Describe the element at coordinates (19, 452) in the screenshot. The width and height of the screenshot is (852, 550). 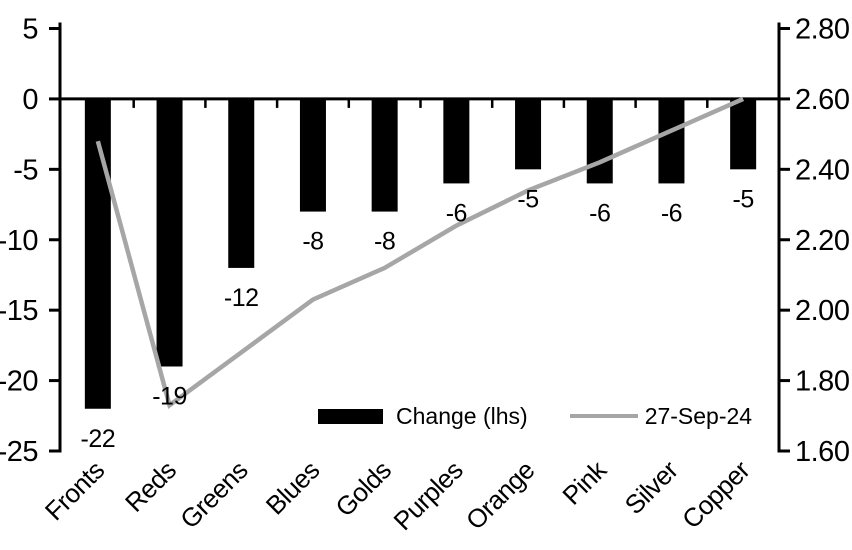
I see `left-axis-tick-label: -25` at that location.